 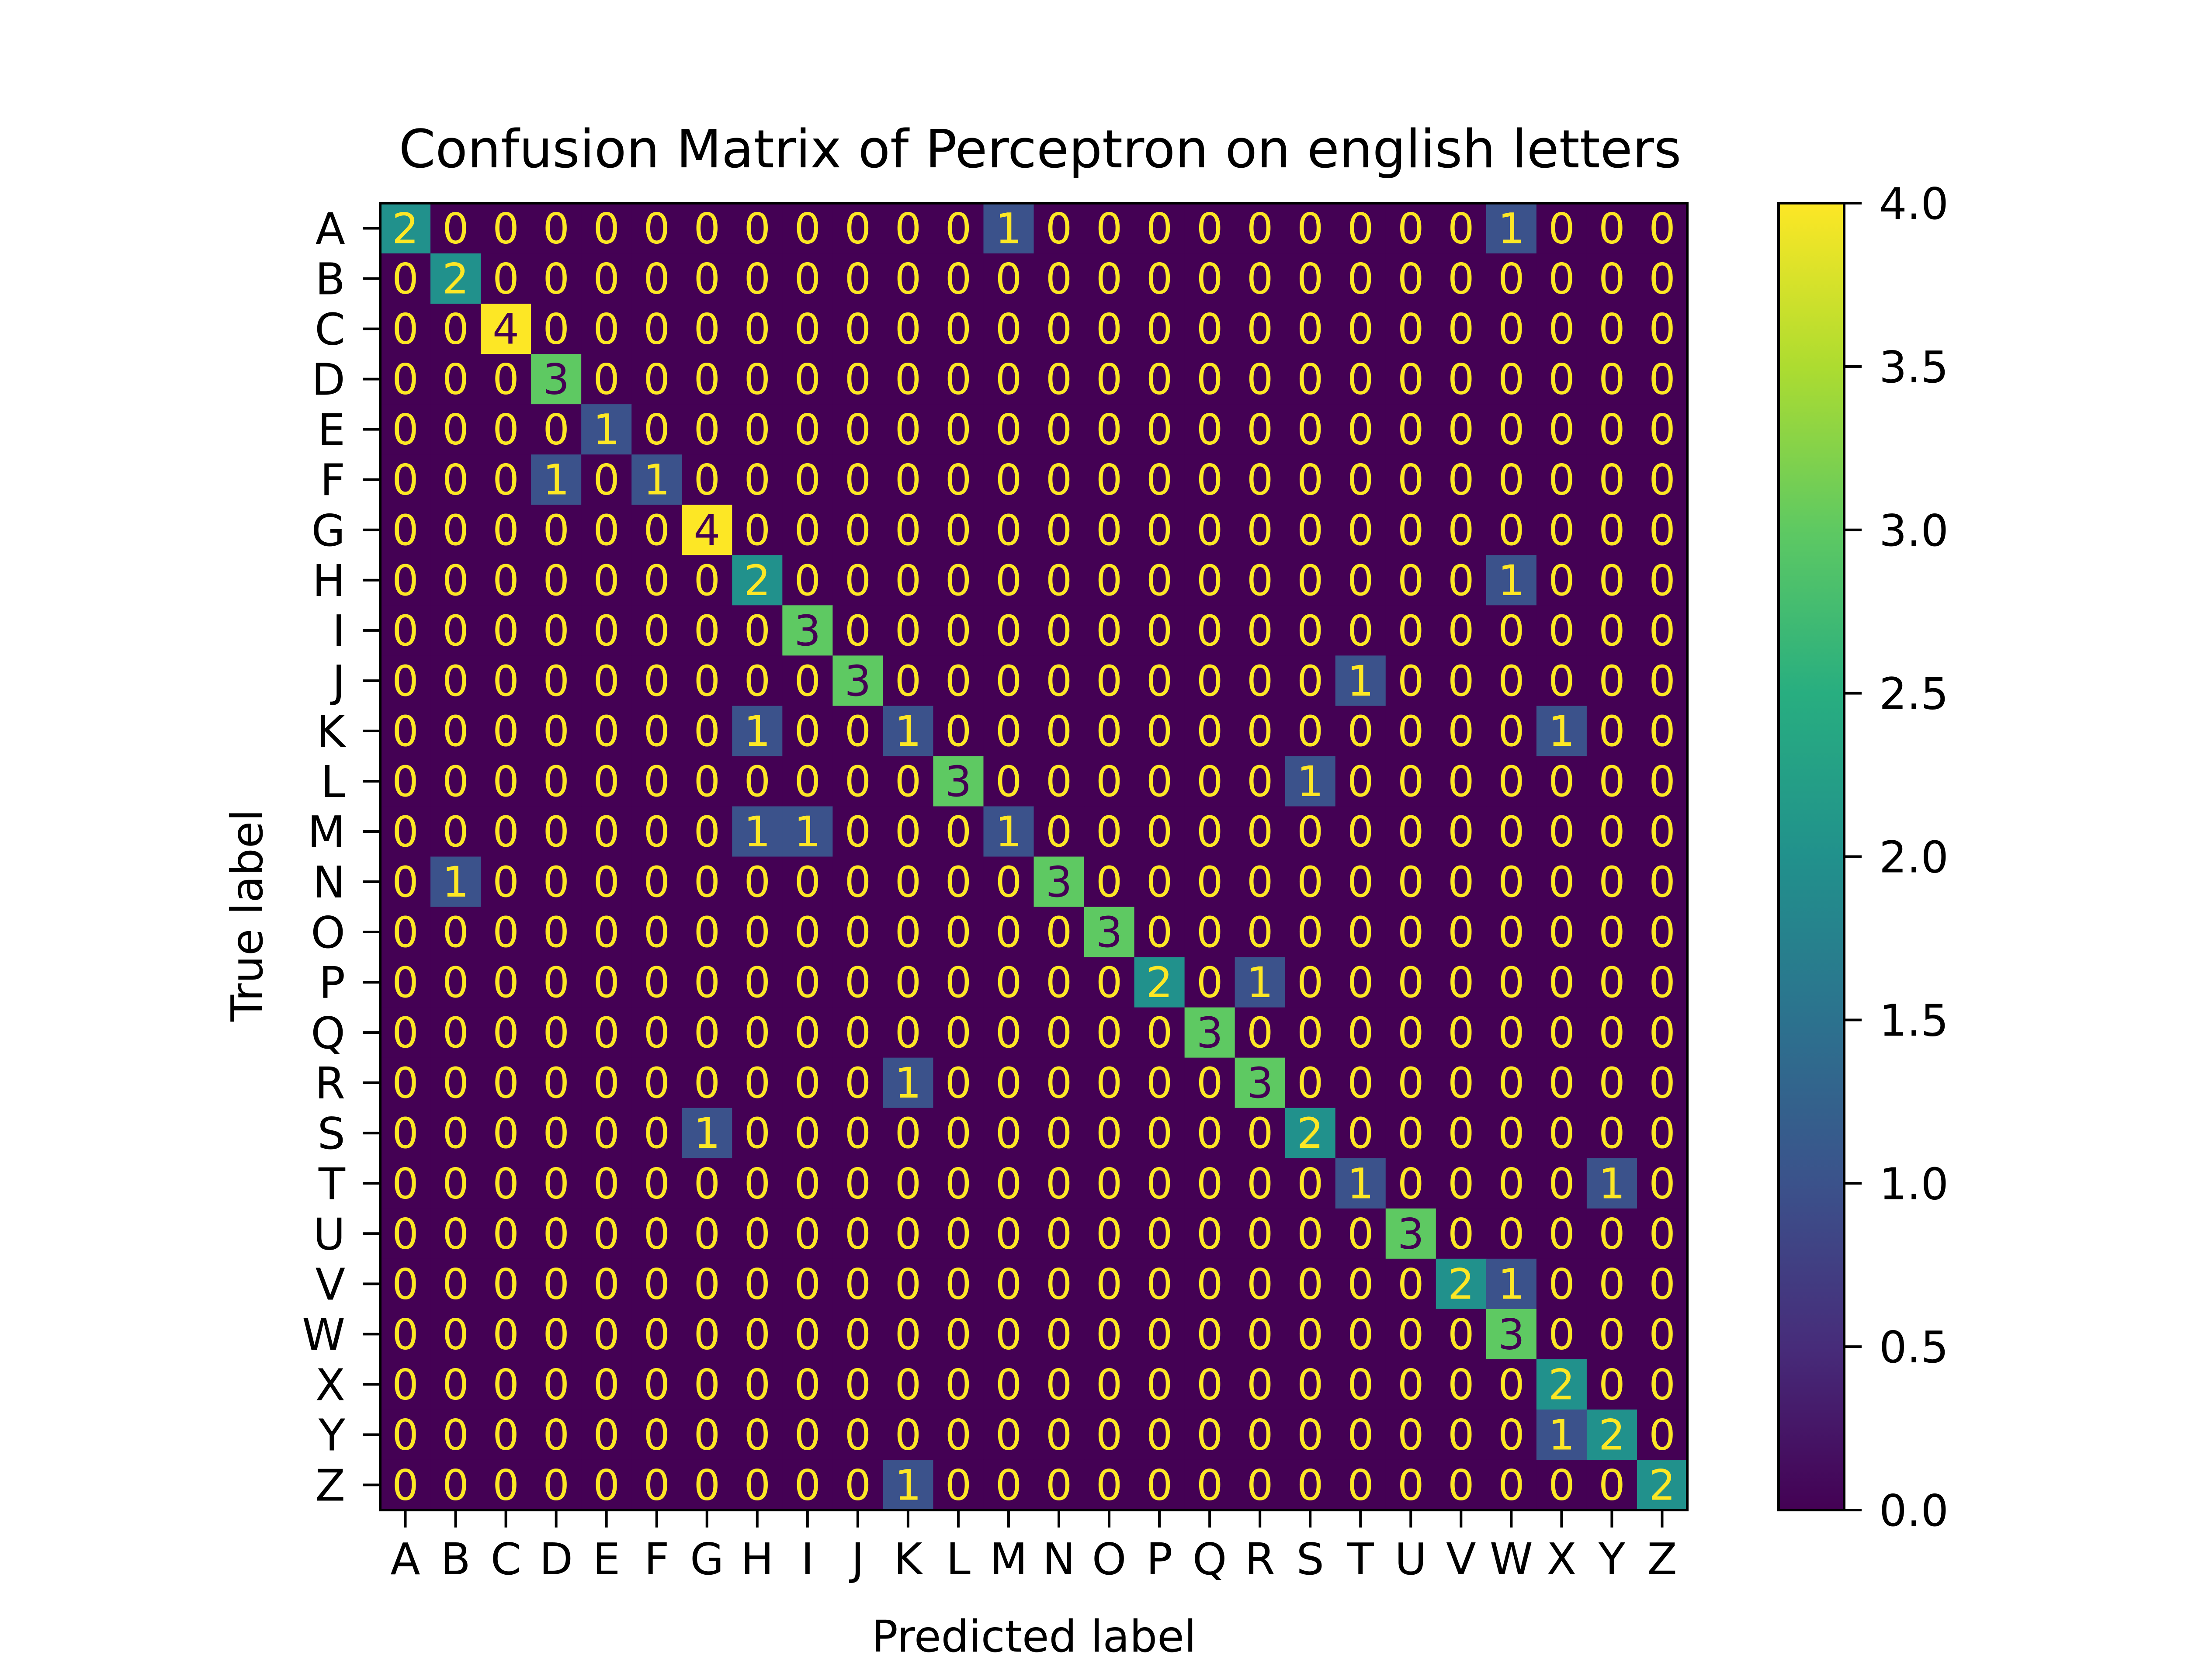 I want to click on x-tick-label: G, so click(x=707, y=1559).